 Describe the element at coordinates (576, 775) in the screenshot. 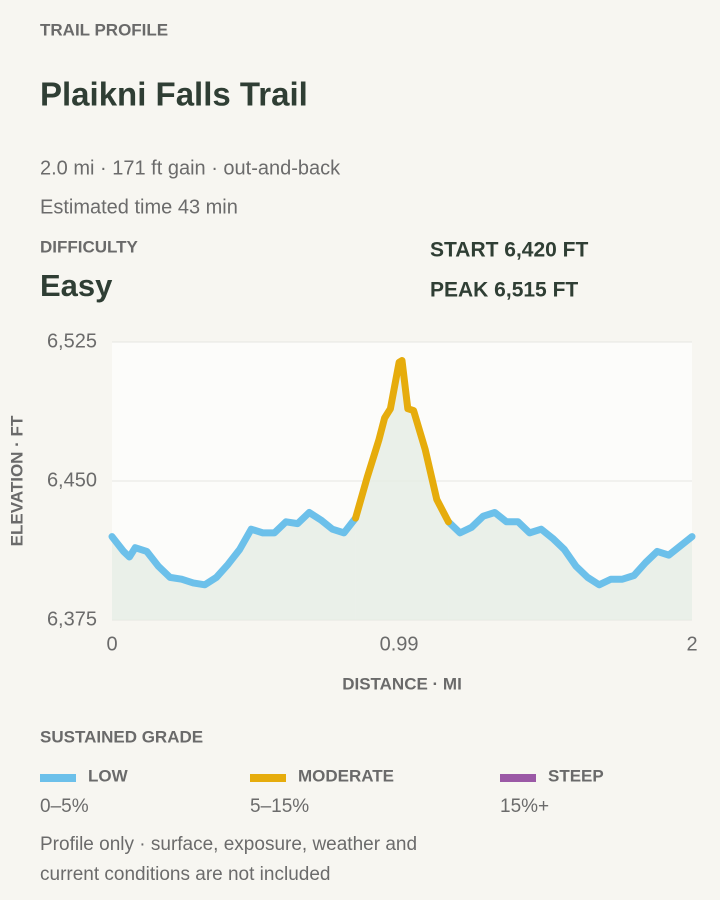

I see `legend-name: STEEP` at that location.